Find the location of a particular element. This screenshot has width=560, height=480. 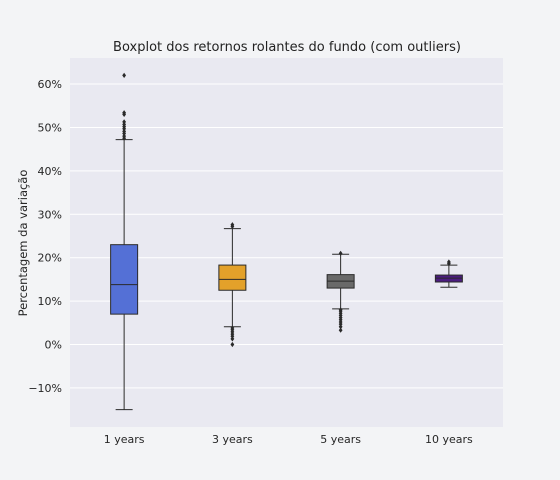

y-tick-label: 0% is located at coordinates (53, 345).